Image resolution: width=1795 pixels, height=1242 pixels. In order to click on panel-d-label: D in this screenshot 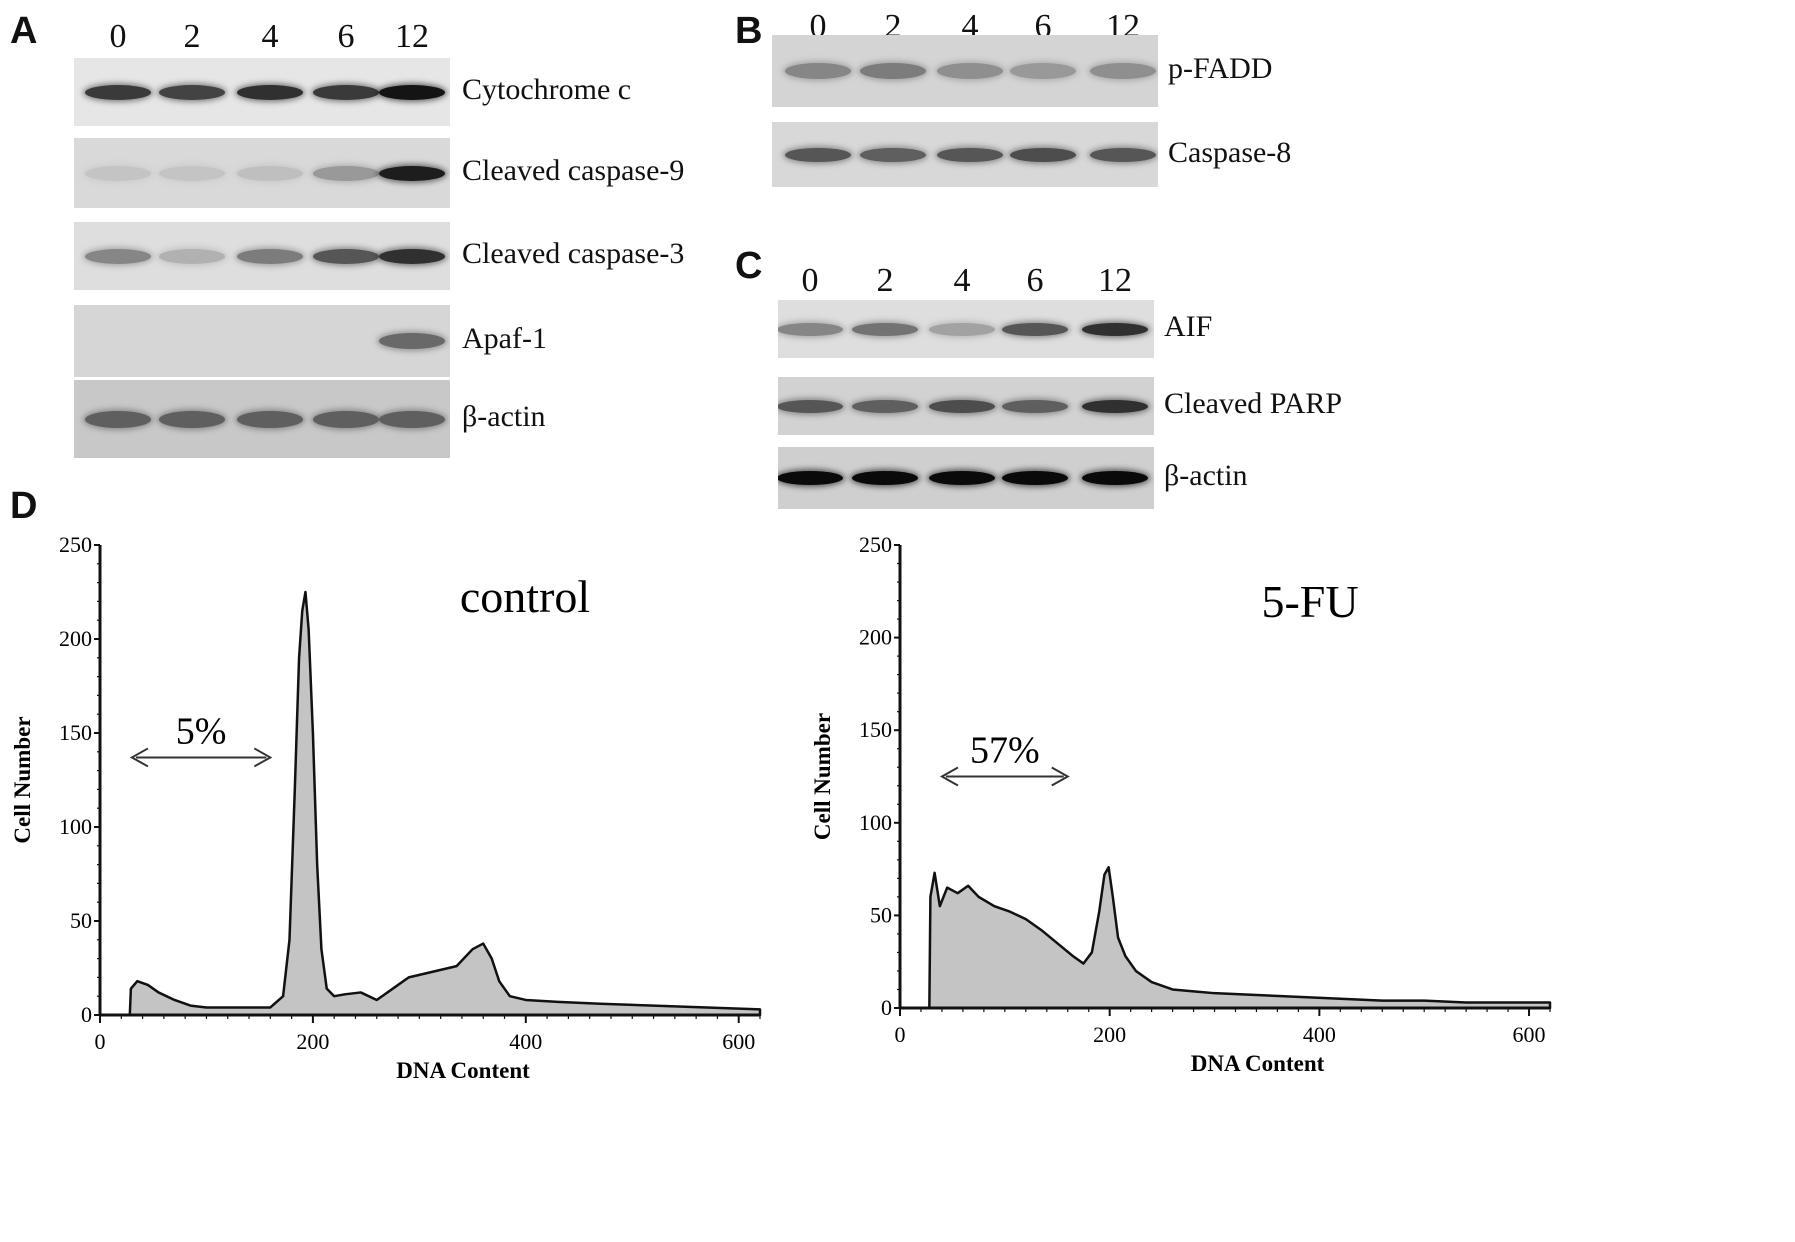, I will do `click(24, 506)`.